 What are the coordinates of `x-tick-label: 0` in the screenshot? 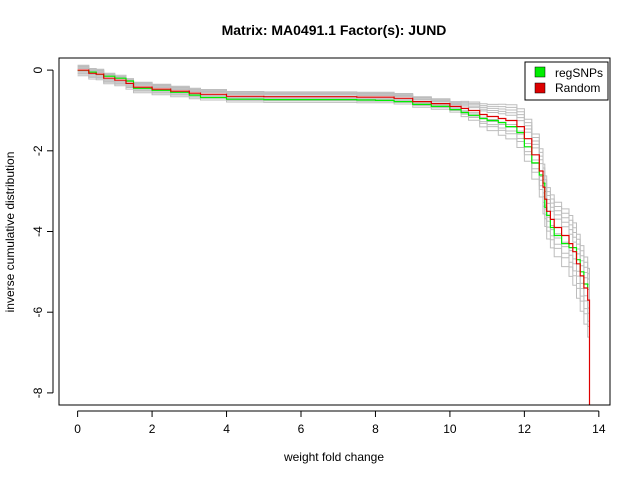 It's located at (77, 429).